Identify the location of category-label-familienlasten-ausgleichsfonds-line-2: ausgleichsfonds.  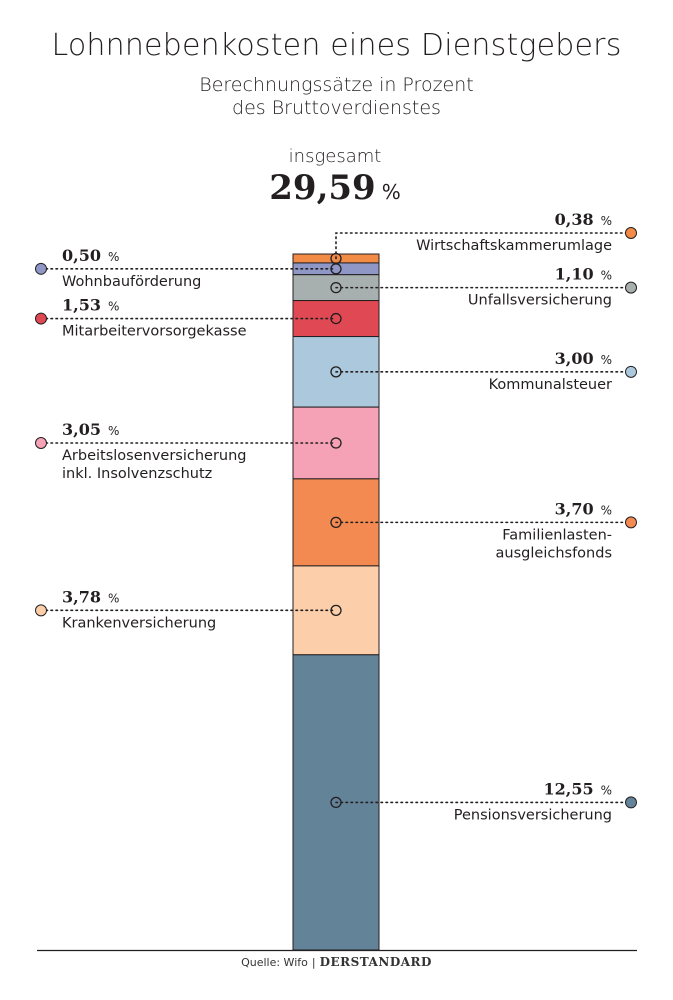
(554, 553).